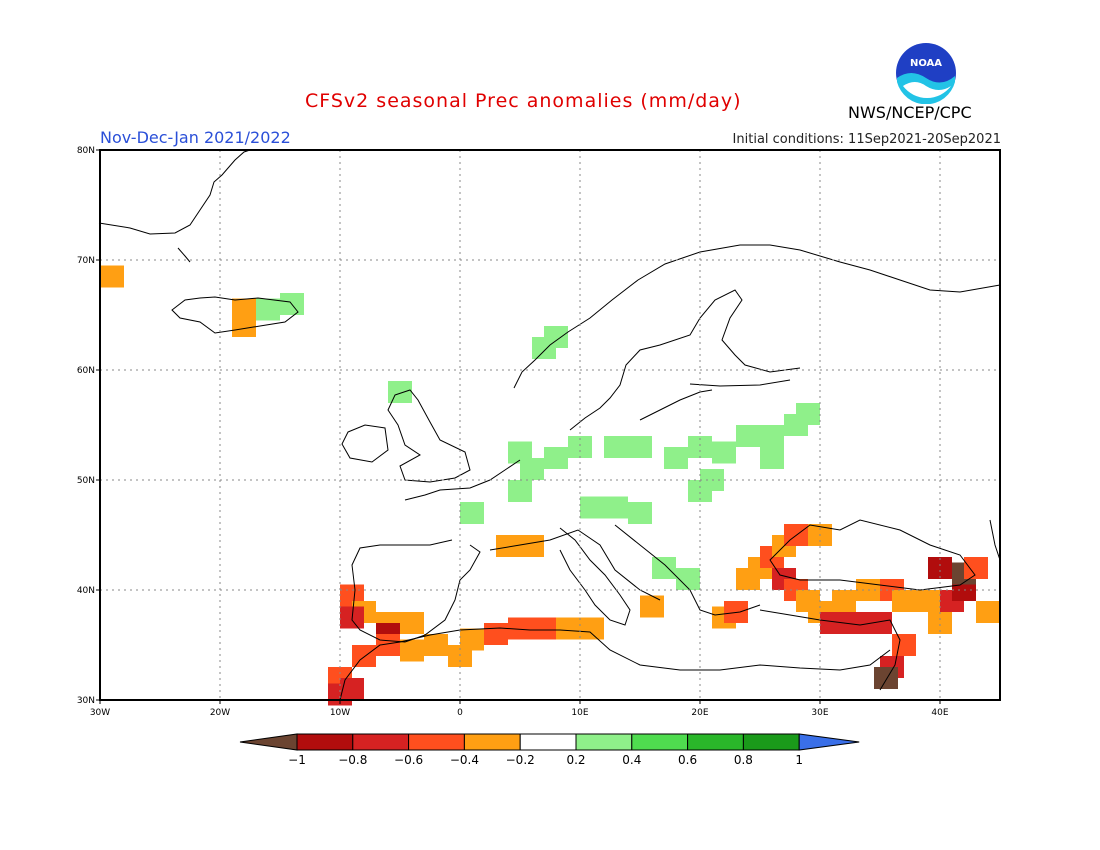 This screenshot has height=850, width=1100. Describe the element at coordinates (86, 701) in the screenshot. I see `lat-tick-label: 30N` at that location.